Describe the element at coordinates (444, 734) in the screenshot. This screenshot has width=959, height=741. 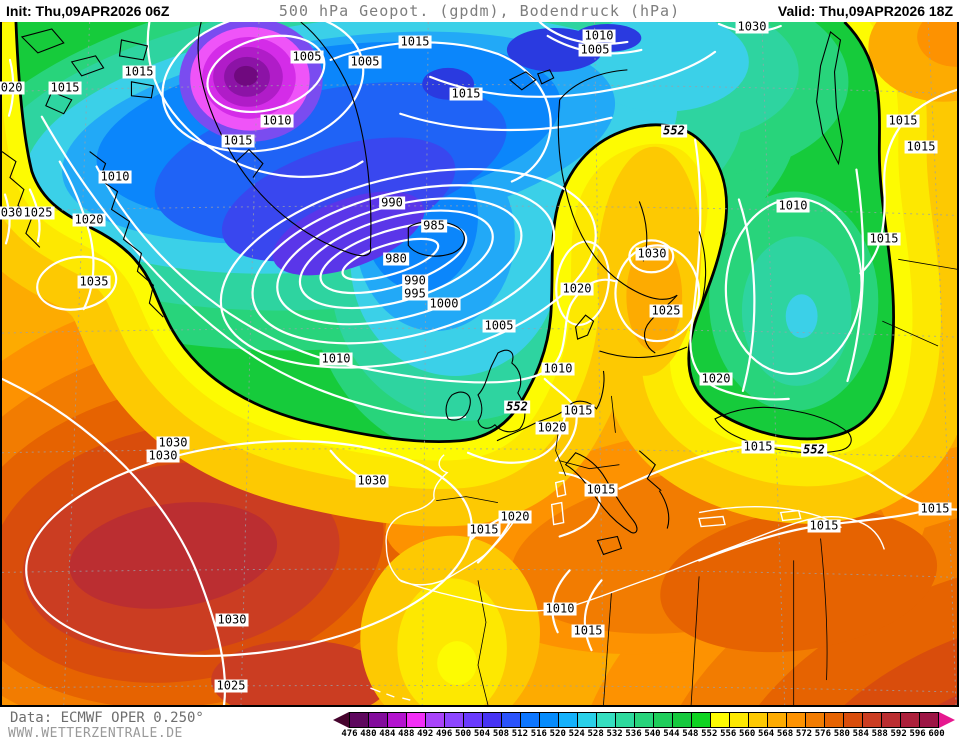
I see `legend-tick-value: 496` at that location.